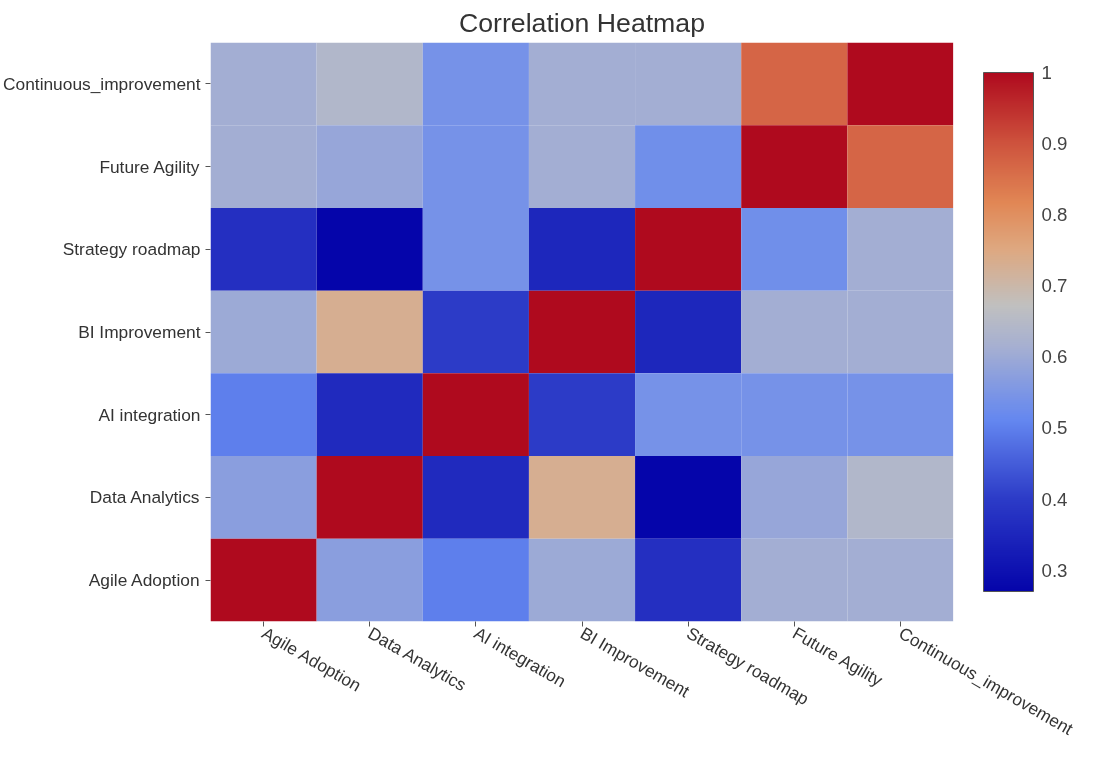 This screenshot has width=1120, height=768. What do you see at coordinates (131, 249) in the screenshot?
I see `y-tick-label: Strategy roadmap` at bounding box center [131, 249].